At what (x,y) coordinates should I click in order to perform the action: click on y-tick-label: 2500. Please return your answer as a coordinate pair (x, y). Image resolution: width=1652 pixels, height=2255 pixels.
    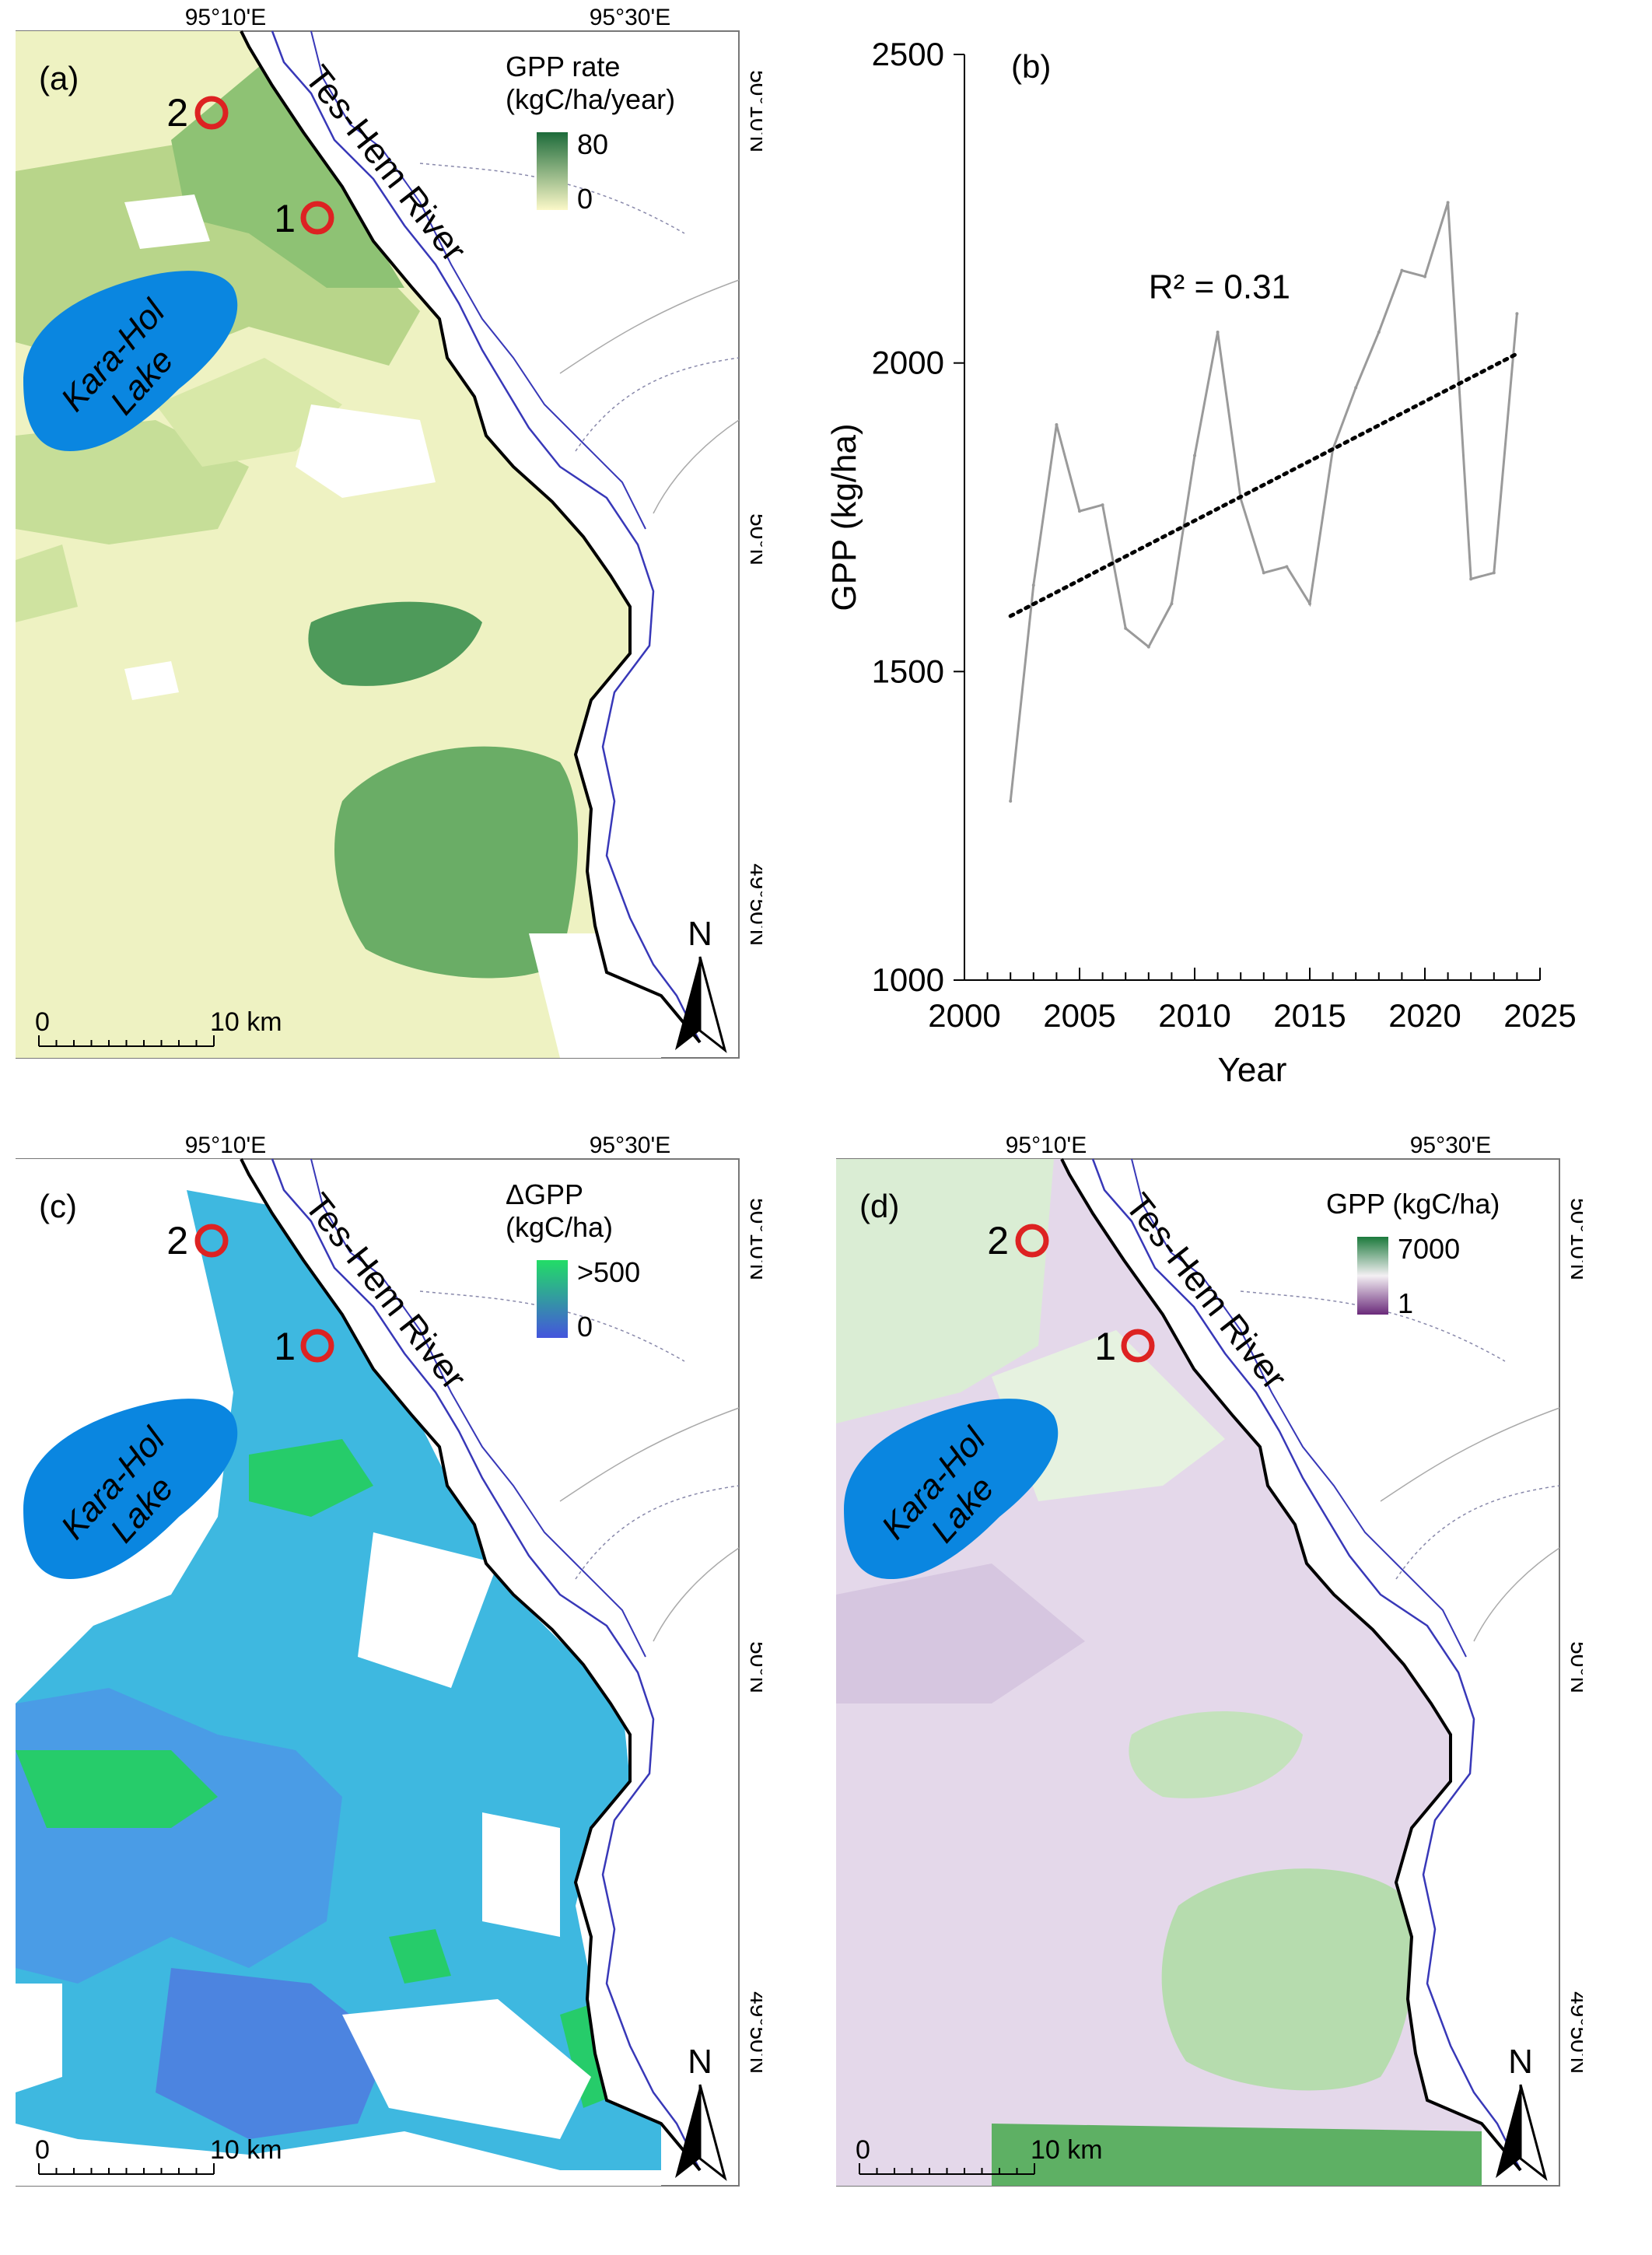
    Looking at the image, I should click on (908, 54).